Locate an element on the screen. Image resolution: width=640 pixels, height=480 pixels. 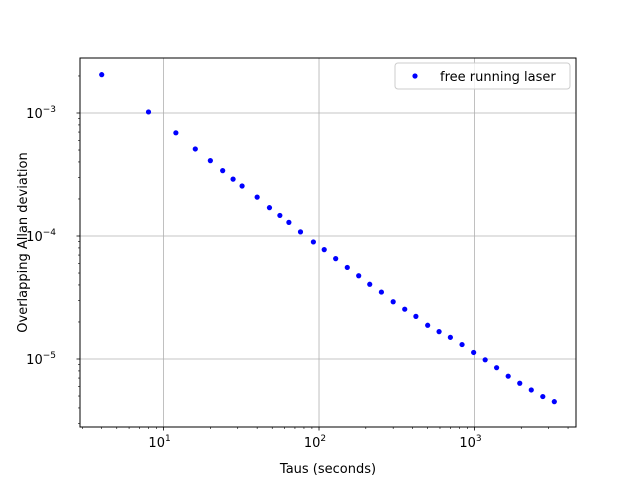
y-tick-label-1: 10⁻⁴ is located at coordinates (41, 236).